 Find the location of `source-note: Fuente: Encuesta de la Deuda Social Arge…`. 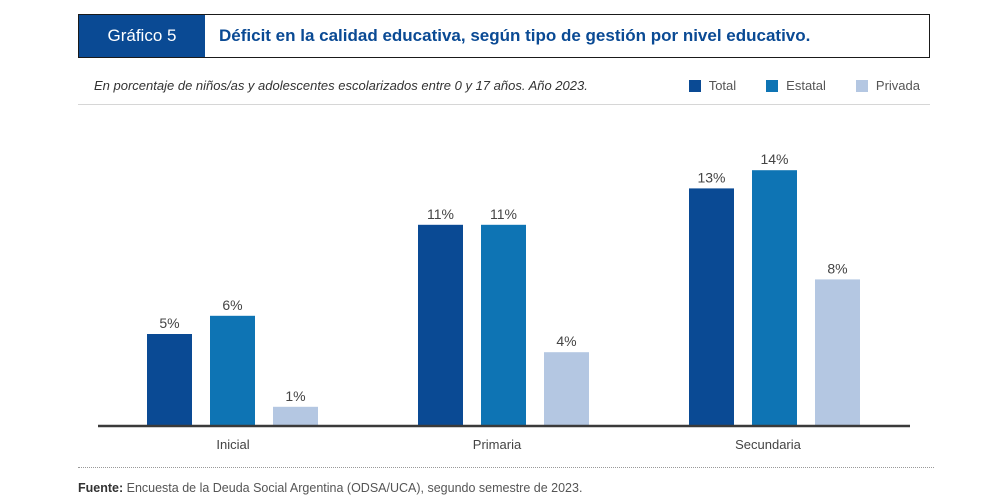

source-note: Fuente: Encuesta de la Deuda Social Arge… is located at coordinates (330, 488).